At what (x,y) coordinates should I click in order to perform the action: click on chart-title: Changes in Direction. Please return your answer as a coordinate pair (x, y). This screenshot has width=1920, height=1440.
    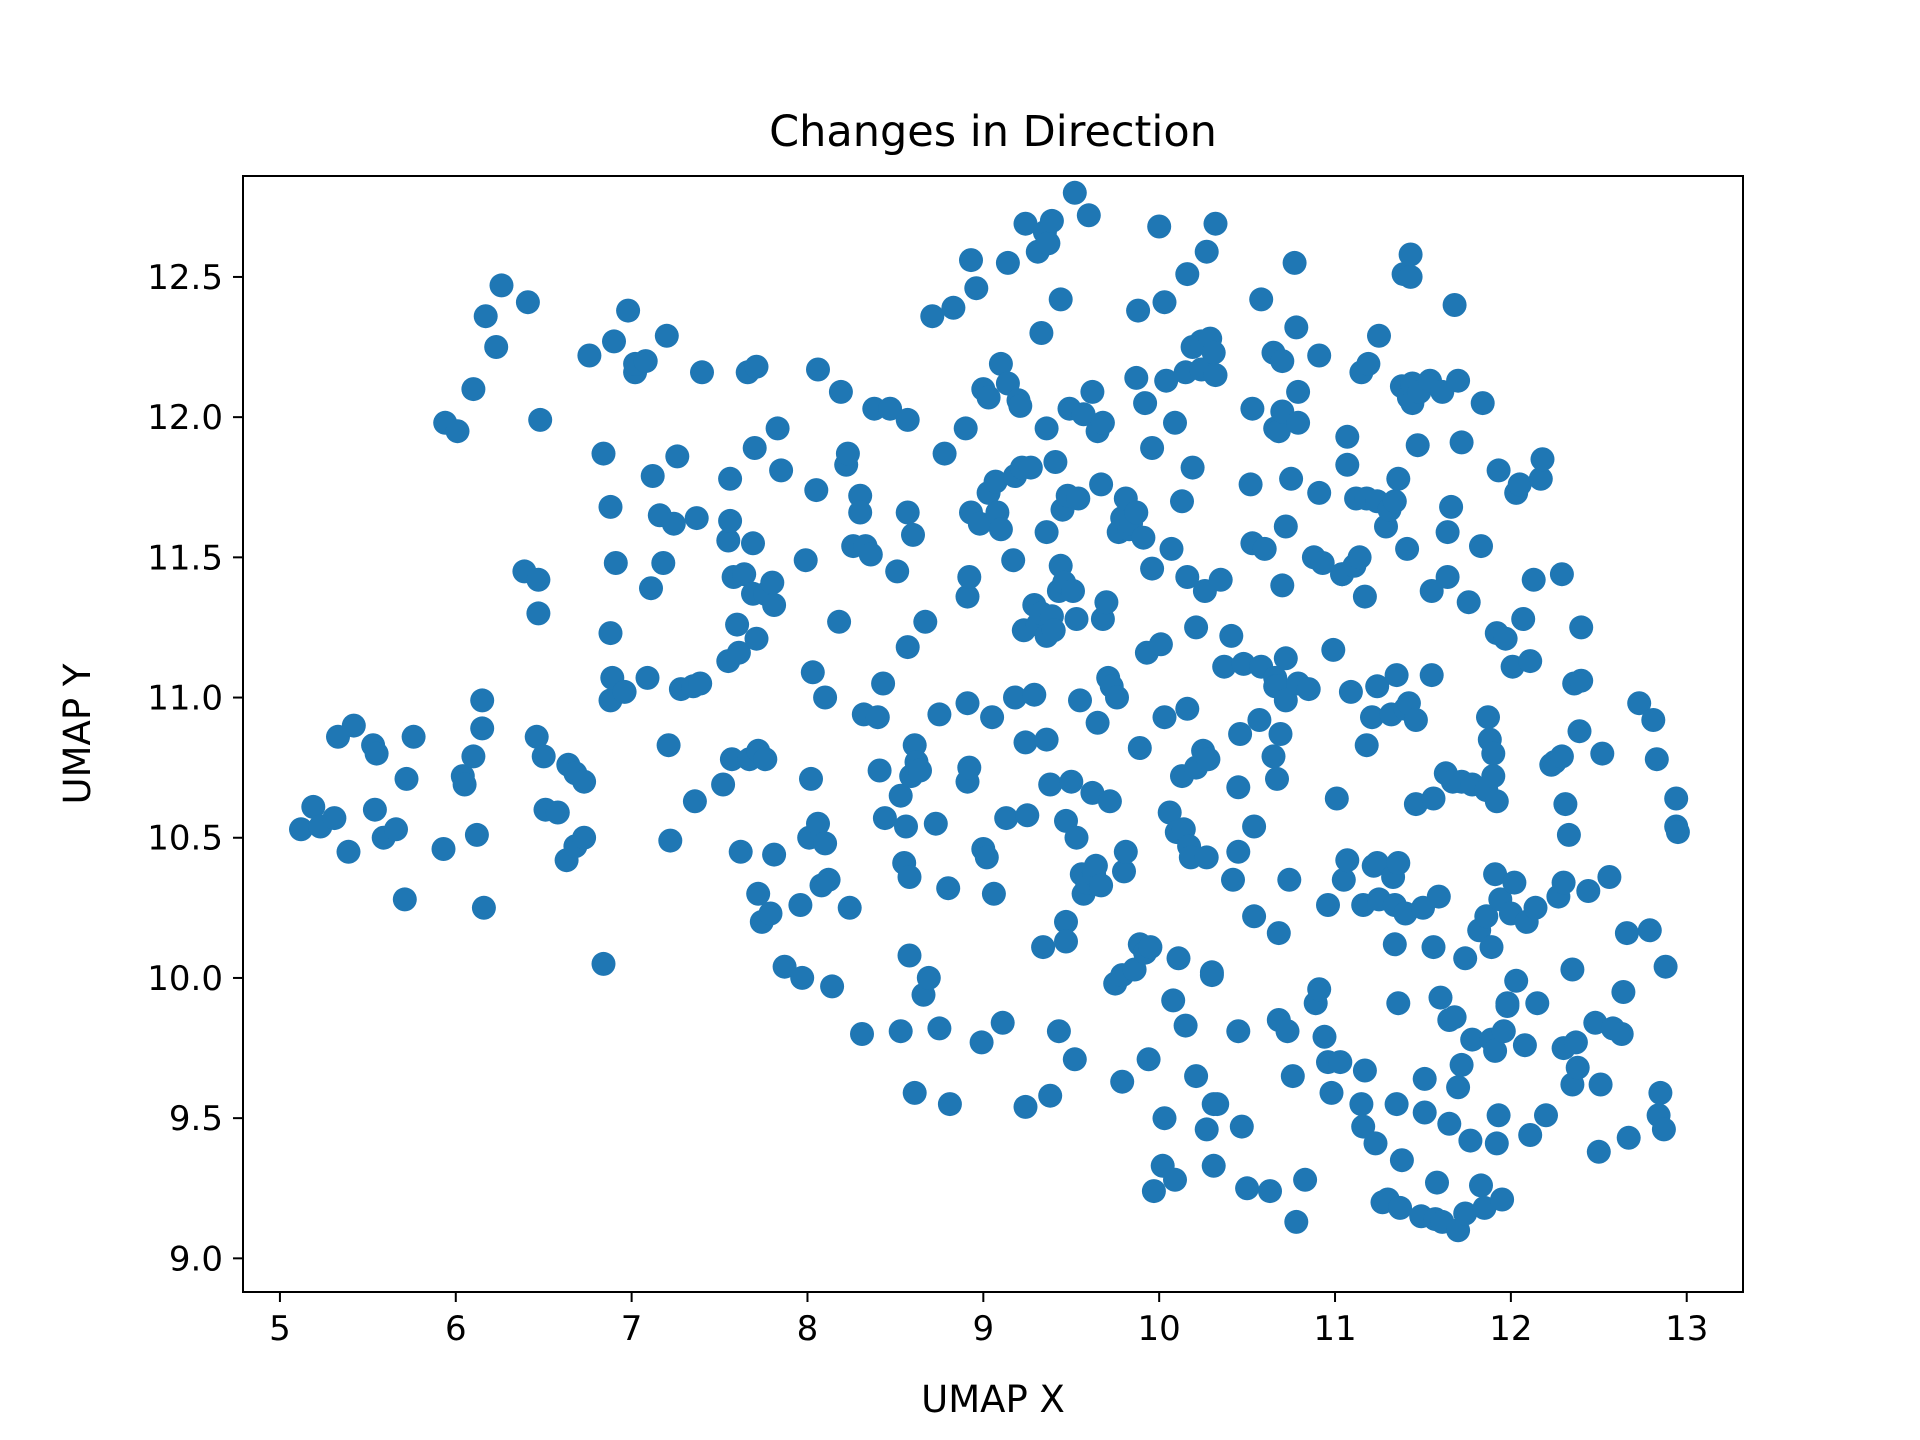
    Looking at the image, I should click on (993, 132).